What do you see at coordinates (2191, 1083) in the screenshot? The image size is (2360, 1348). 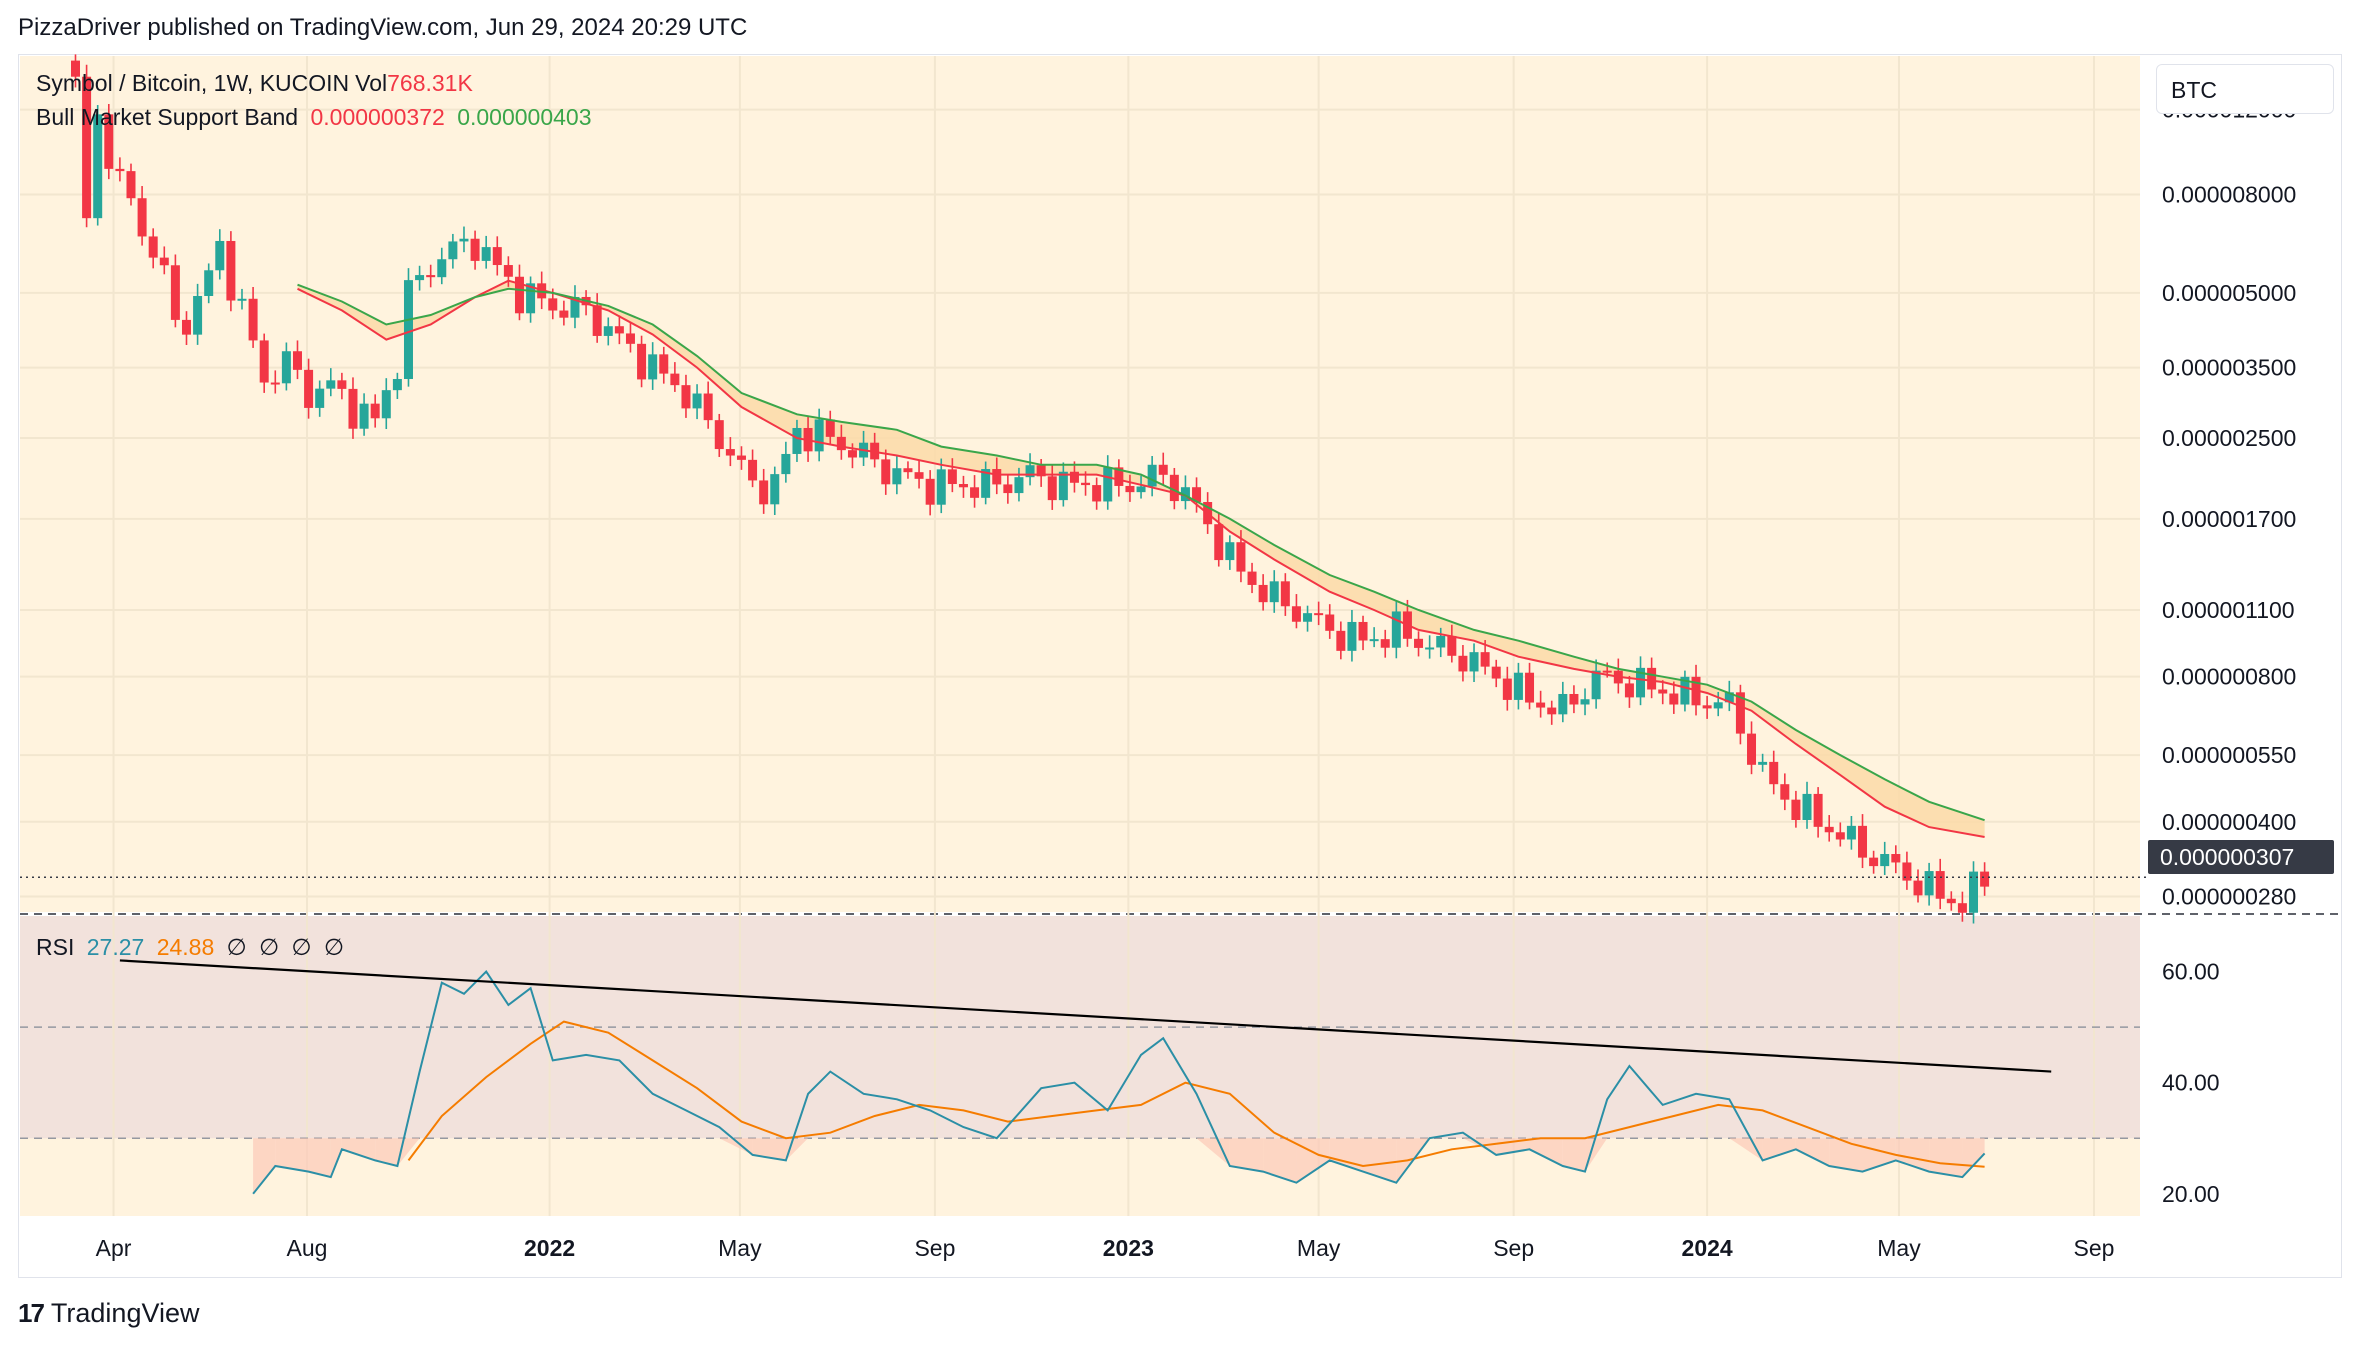 I see `rsi-tick-label: 40.00` at bounding box center [2191, 1083].